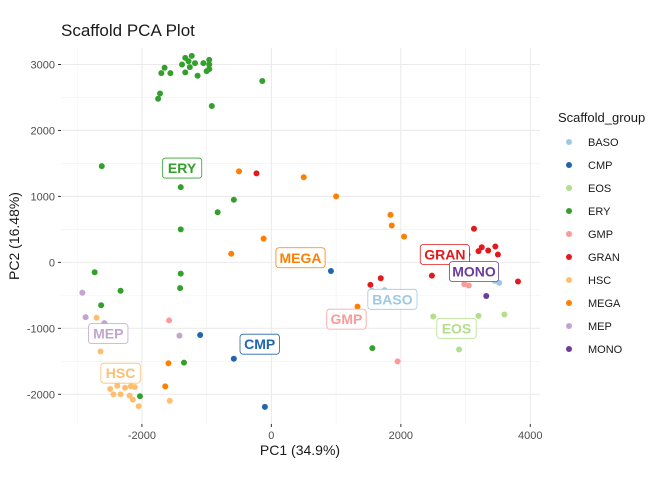 This screenshot has height=480, width=672. I want to click on y-tick-label: 3000, so click(43, 65).